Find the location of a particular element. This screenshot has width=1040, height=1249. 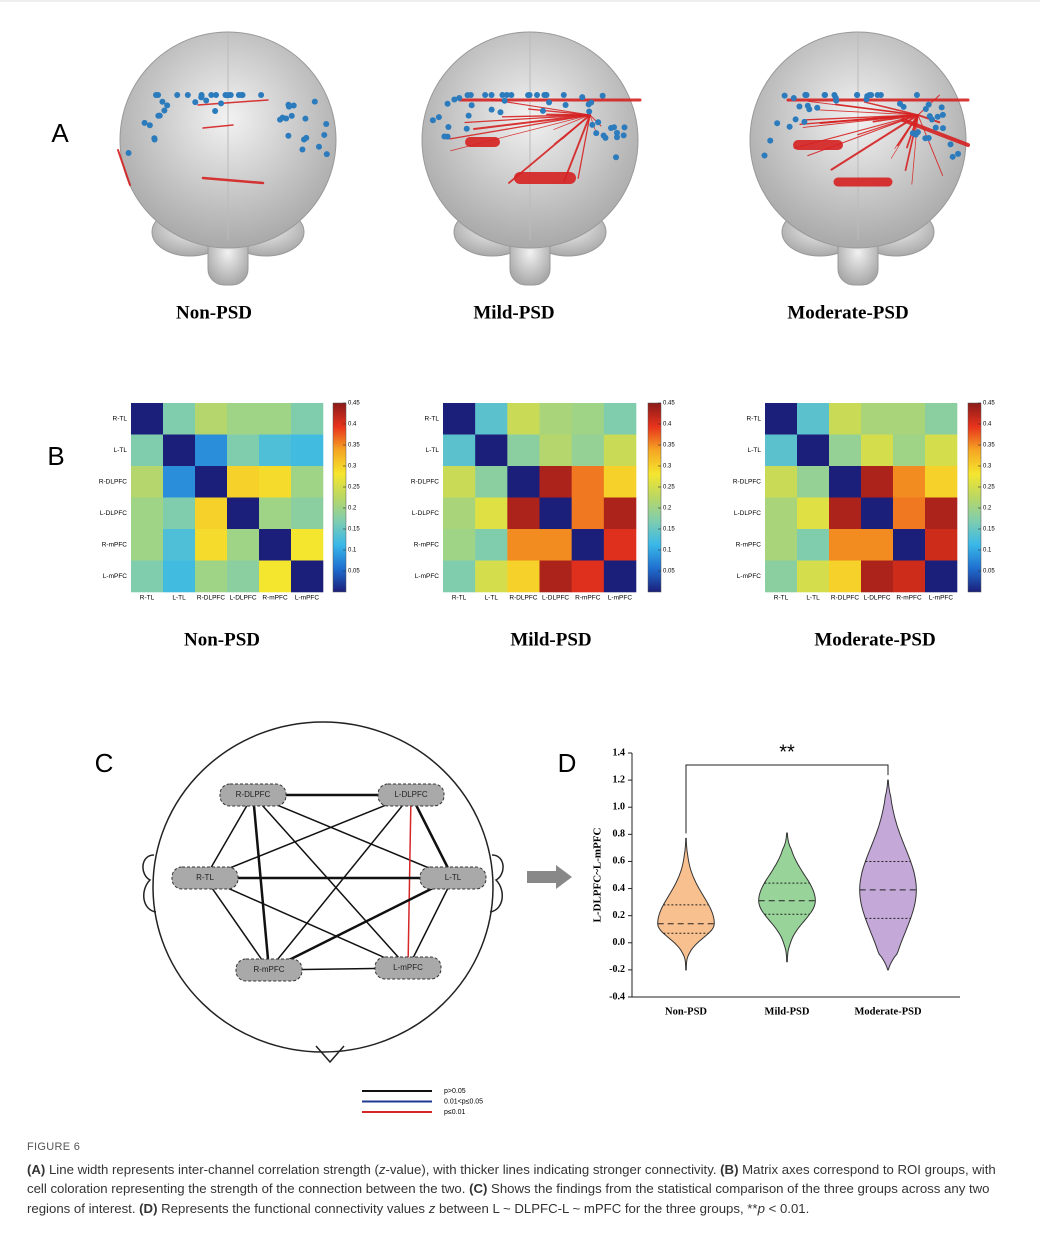

row-label: R-TL is located at coordinates (120, 418).